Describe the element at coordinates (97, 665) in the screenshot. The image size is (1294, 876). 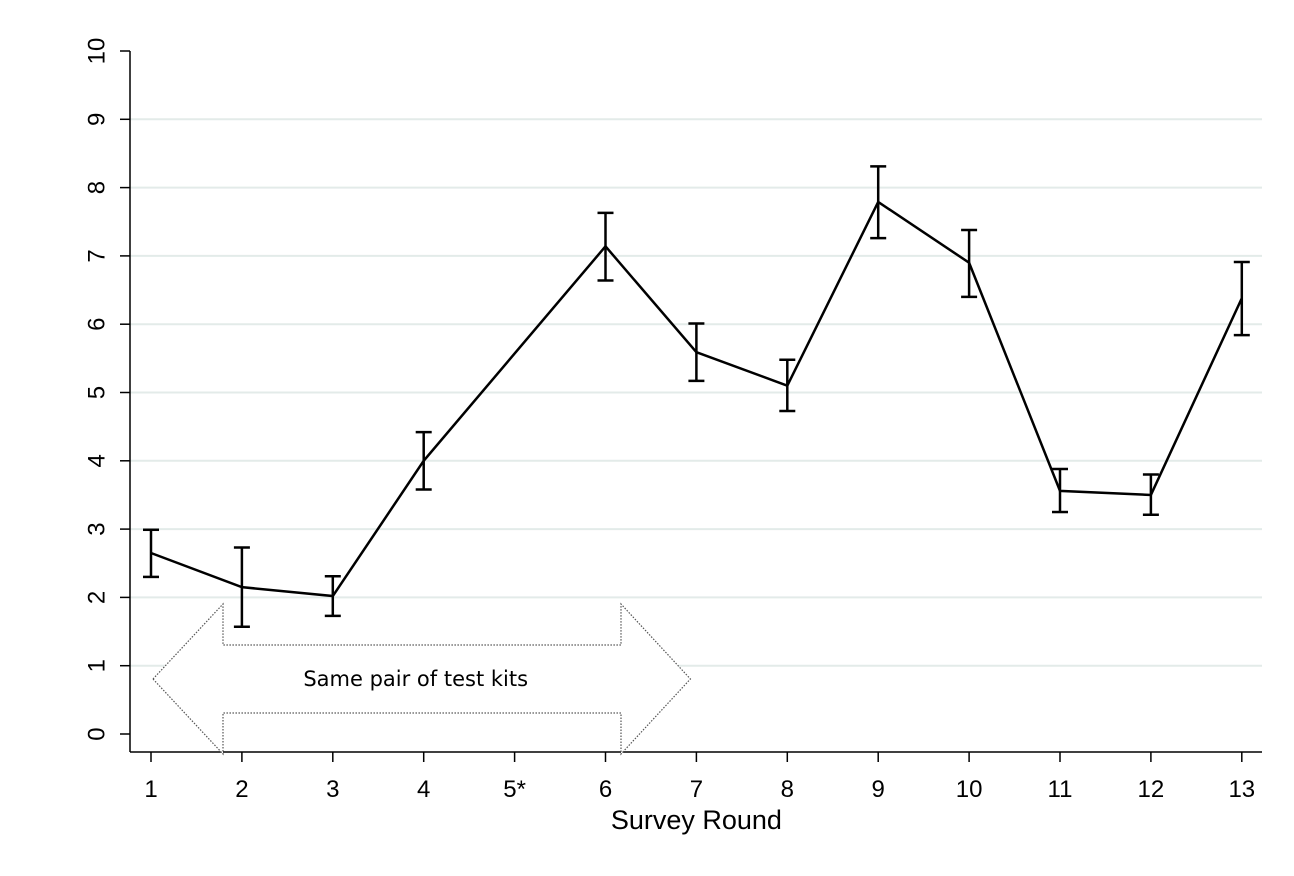
I see `y-tick-label: 1` at that location.